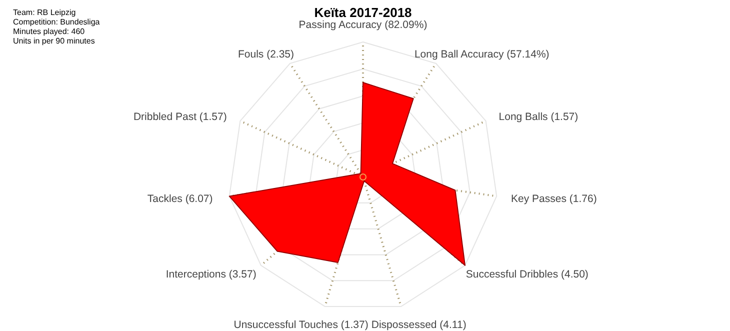  Describe the element at coordinates (301, 325) in the screenshot. I see `spoke-label: Unsuccessful Touches (1.37)` at that location.